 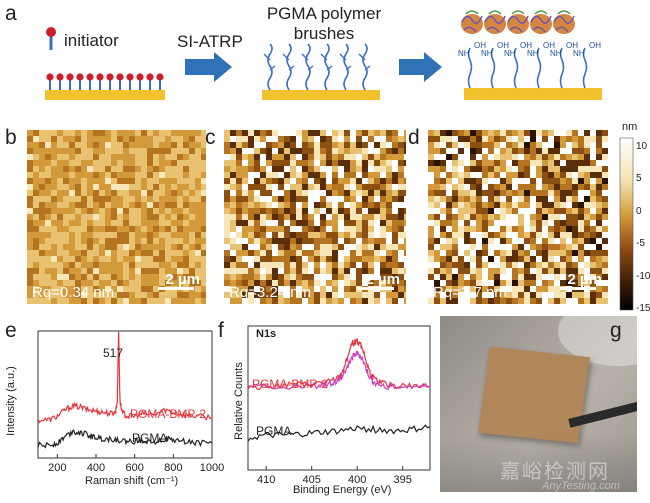 I want to click on nh-label: NH, so click(x=487, y=53).